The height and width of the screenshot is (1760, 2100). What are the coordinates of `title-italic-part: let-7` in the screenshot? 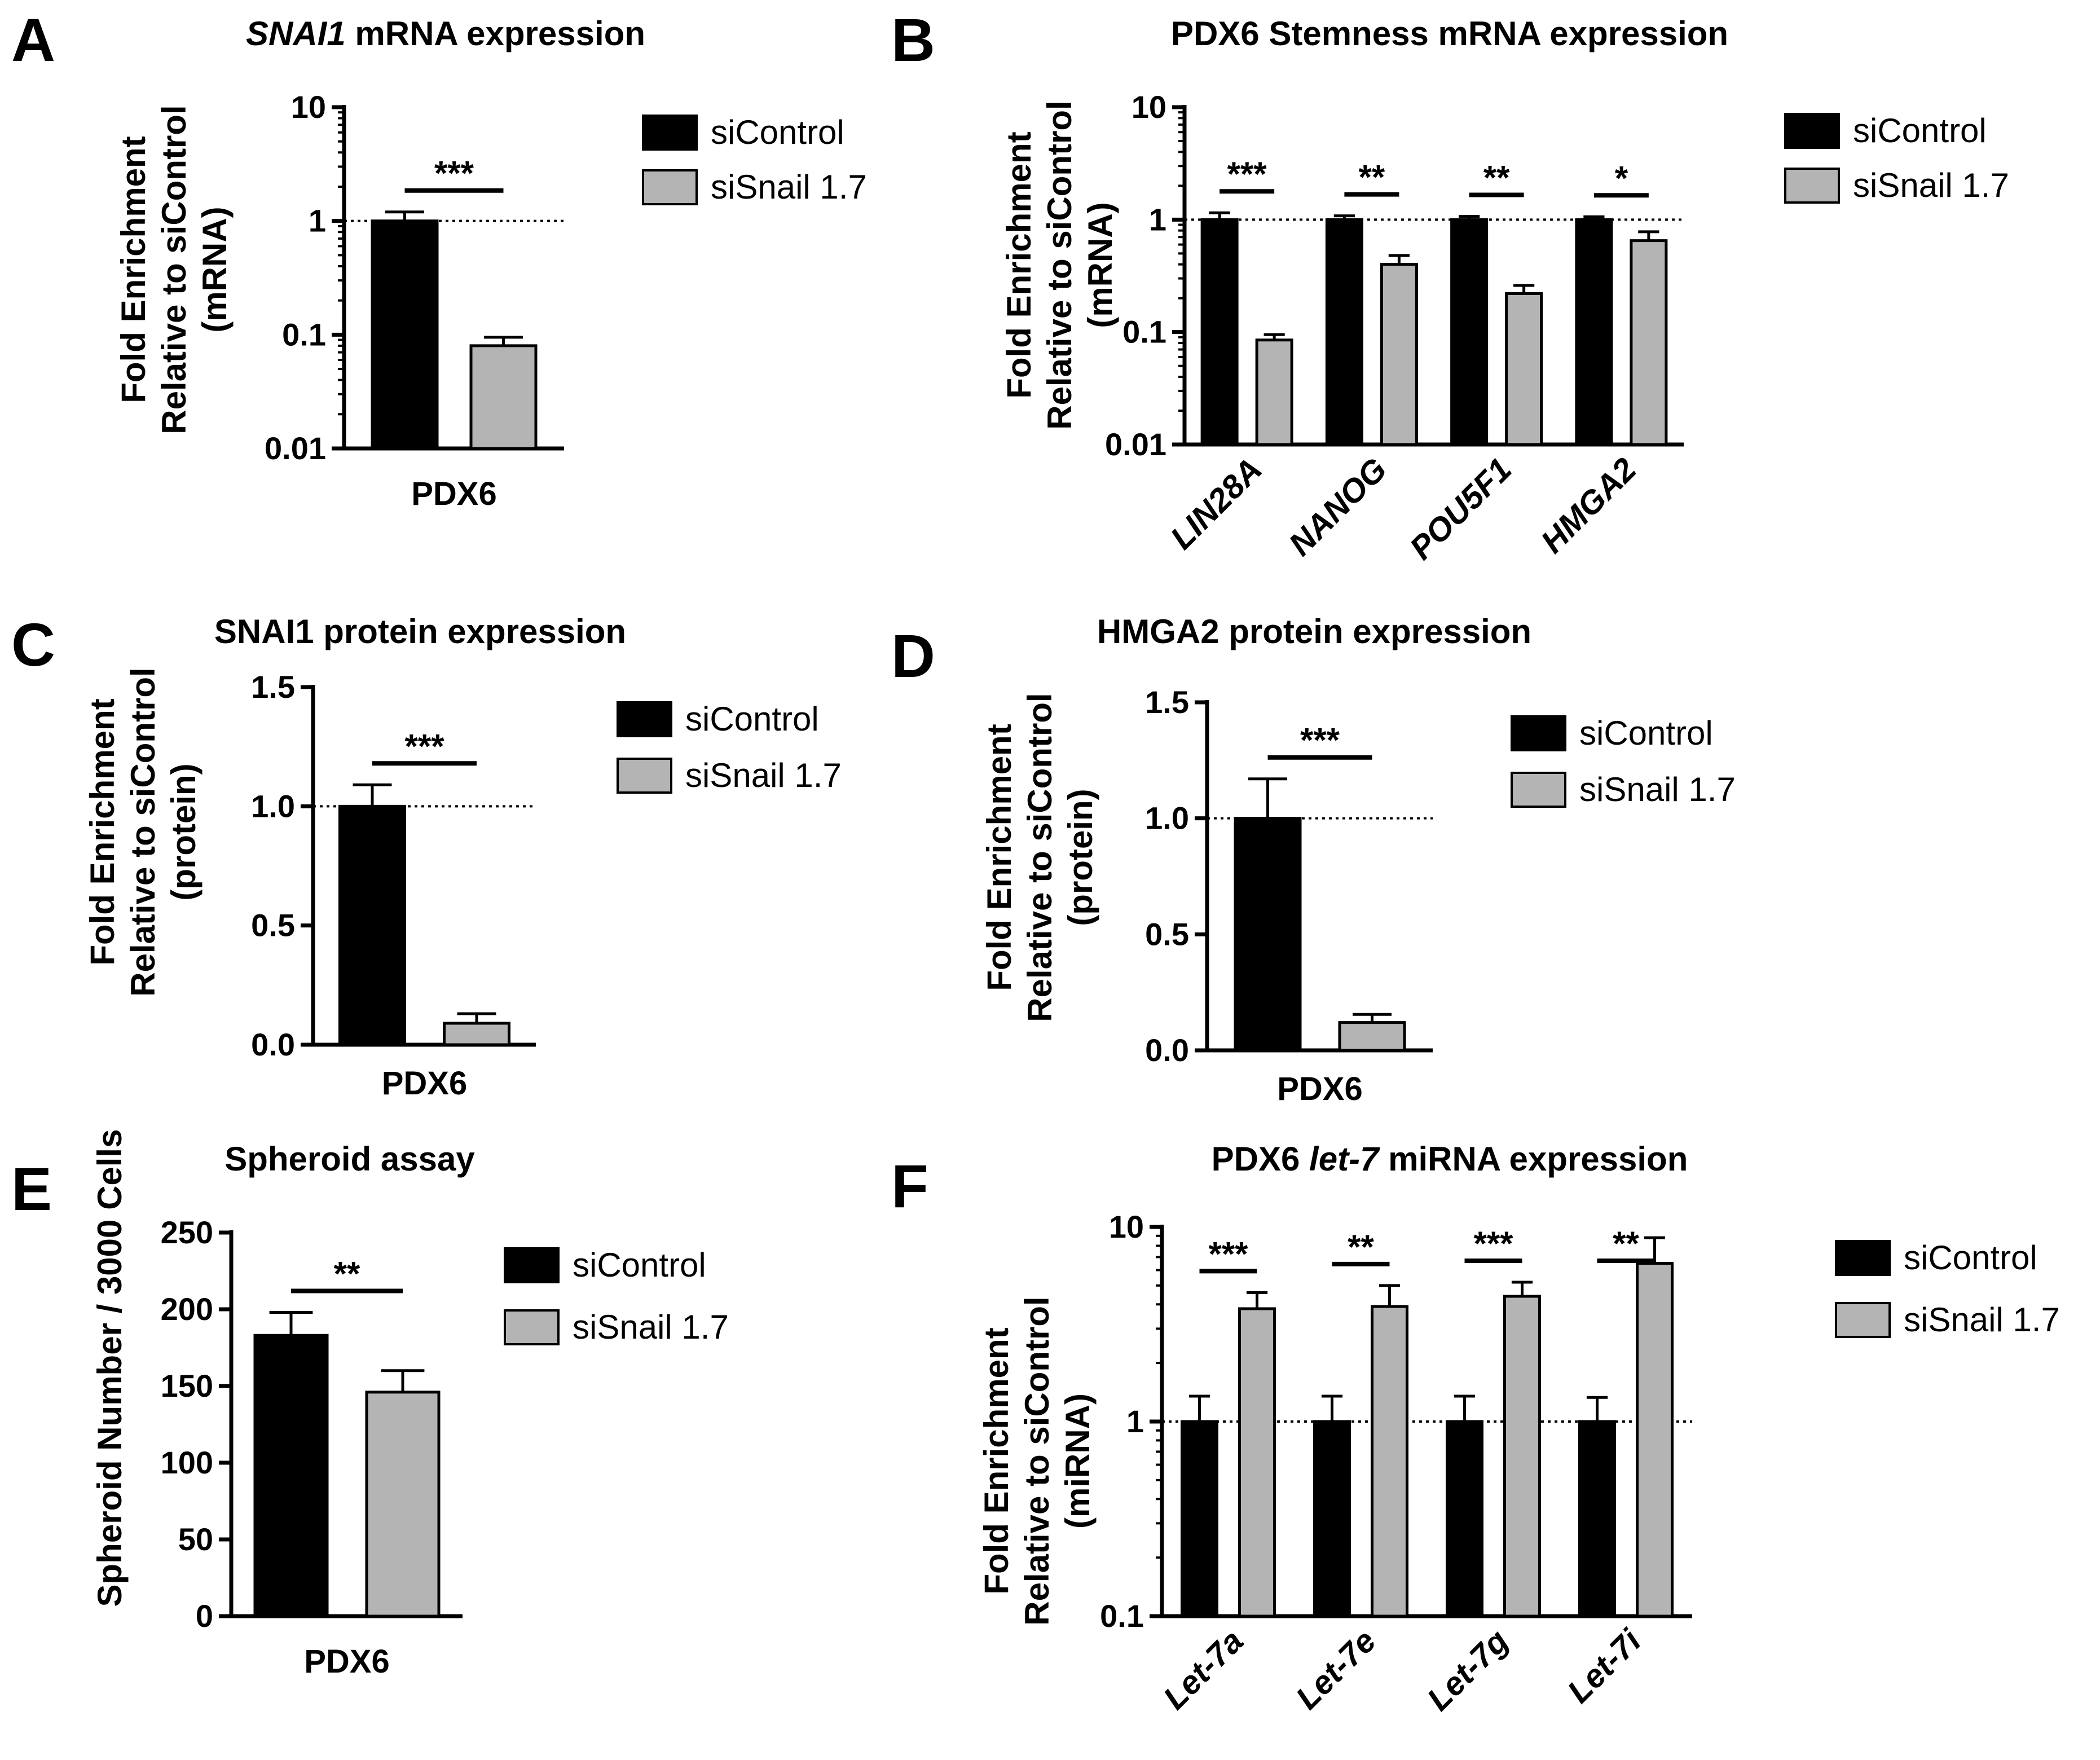 It's located at (1345, 1159).